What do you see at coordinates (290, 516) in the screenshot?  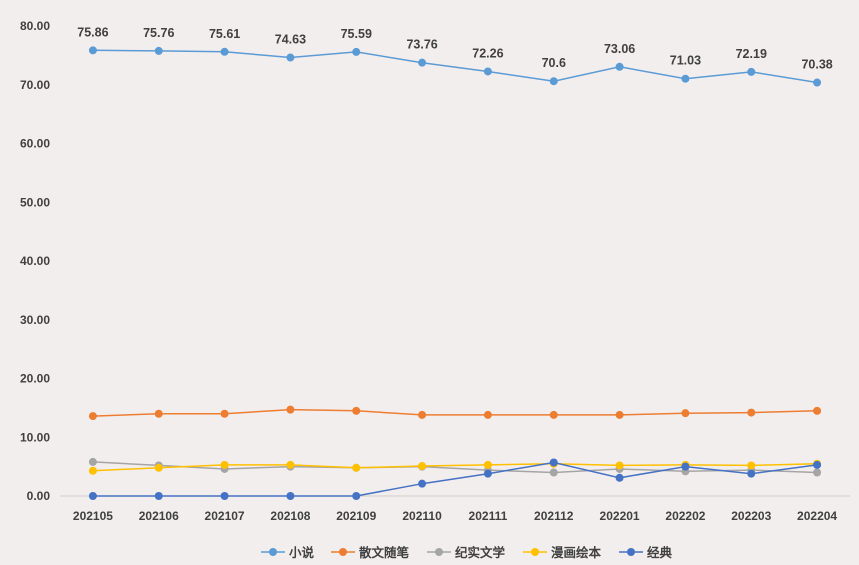 I see `x-tick-label: 202108` at bounding box center [290, 516].